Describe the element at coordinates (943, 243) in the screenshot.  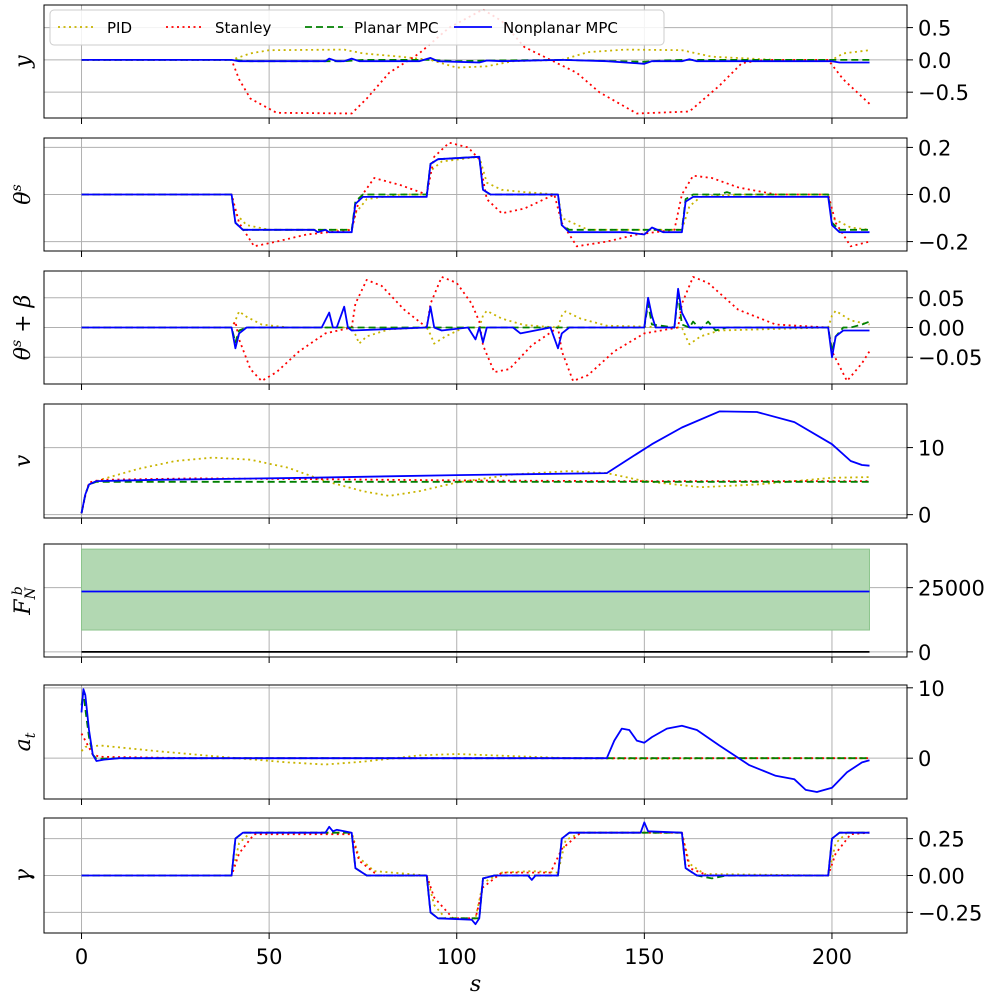
I see `y-tick-label: −0.2` at that location.